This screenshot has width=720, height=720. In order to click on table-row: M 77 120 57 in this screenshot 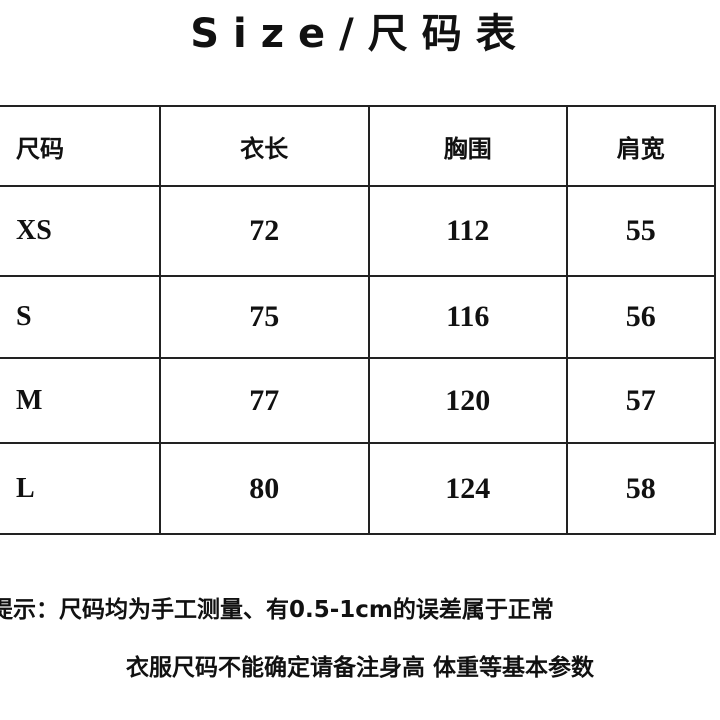, I will do `click(358, 400)`.